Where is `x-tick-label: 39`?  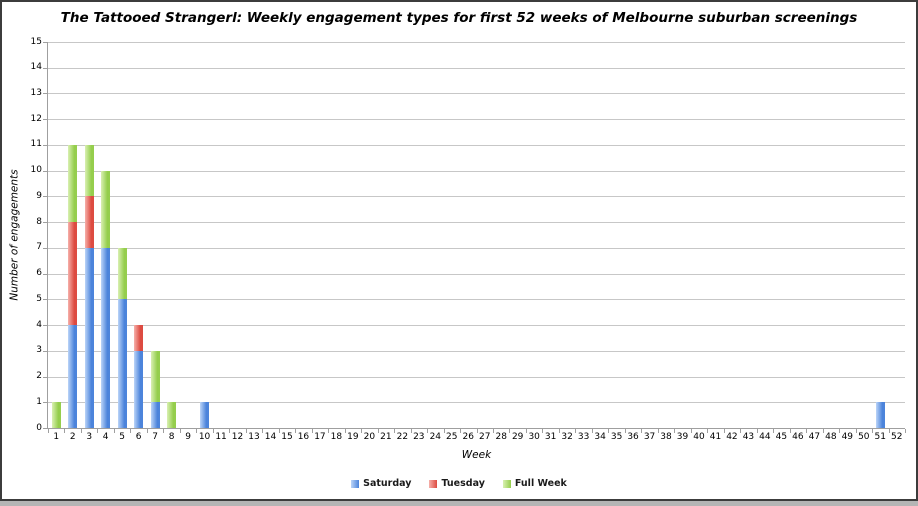
x-tick-label: 39 is located at coordinates (682, 437).